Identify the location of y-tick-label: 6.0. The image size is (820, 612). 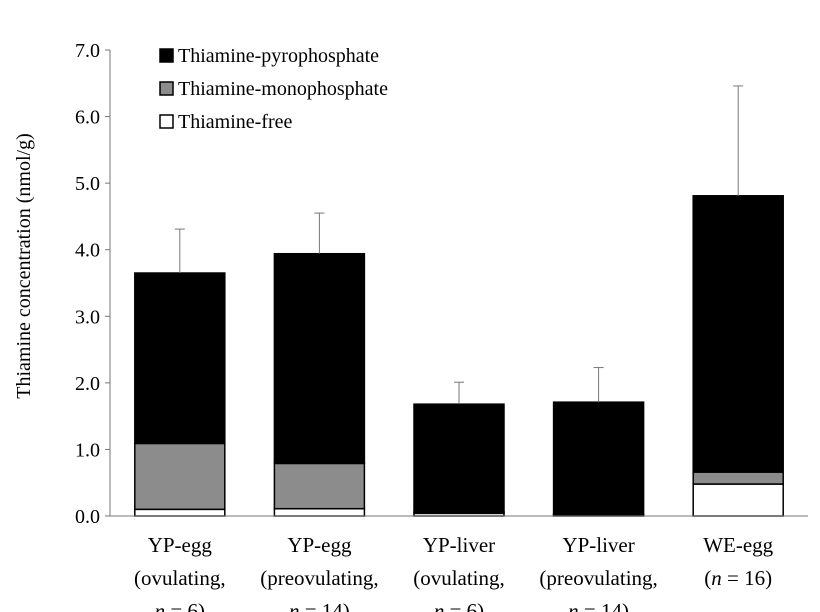
(87, 118).